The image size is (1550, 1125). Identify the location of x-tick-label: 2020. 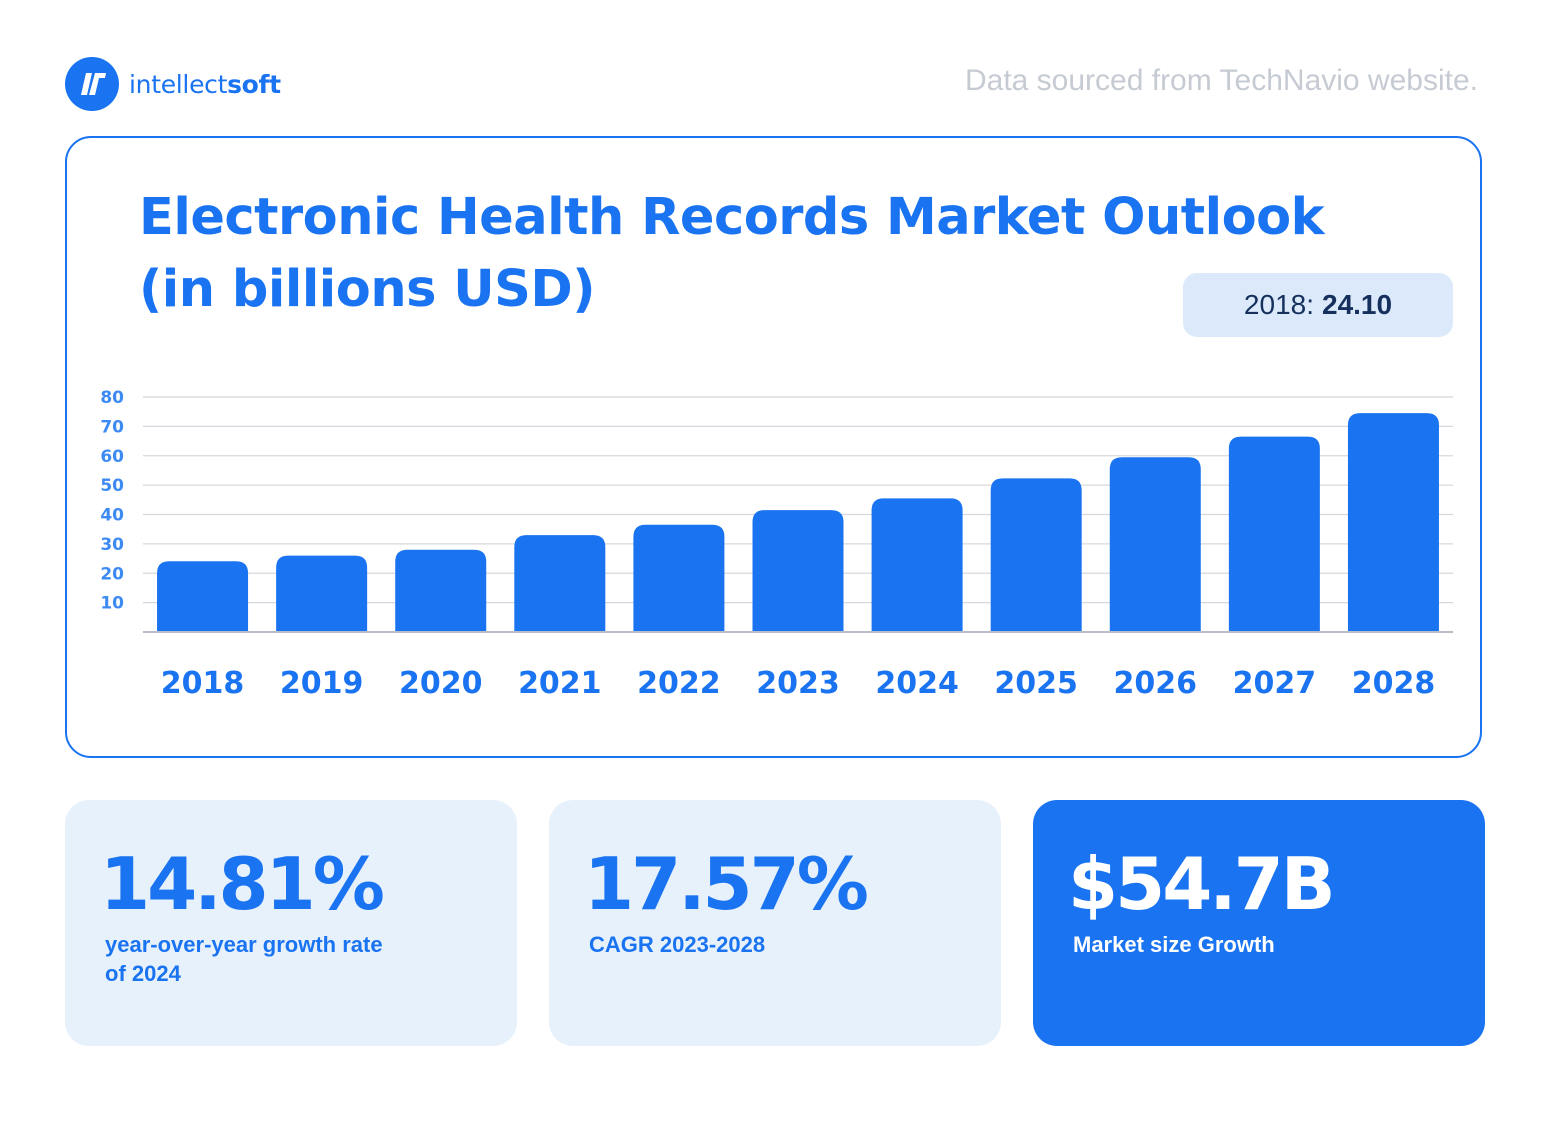
(441, 683).